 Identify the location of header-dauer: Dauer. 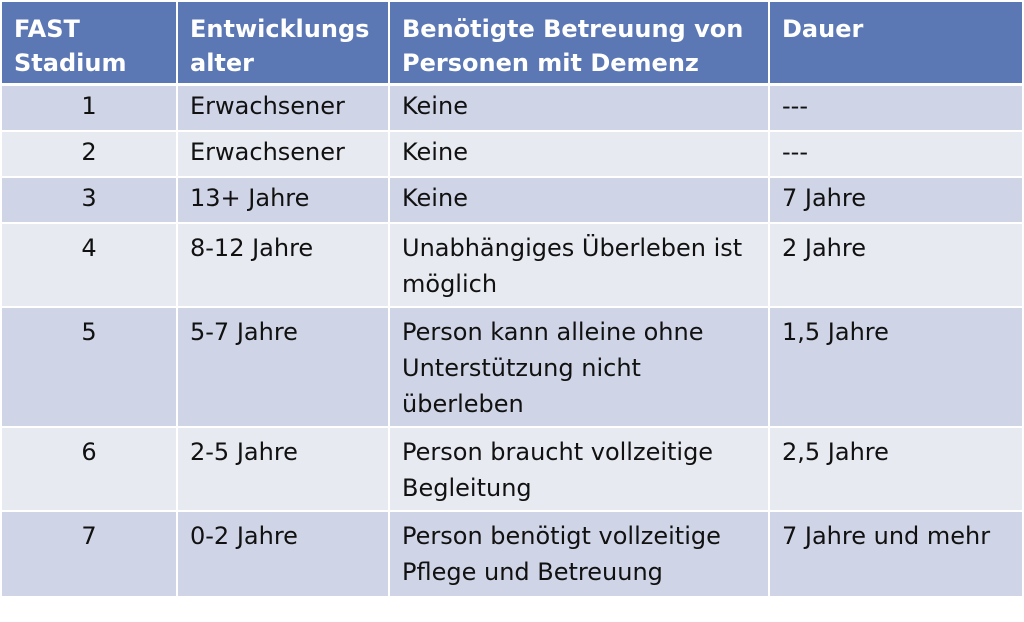
(896, 44).